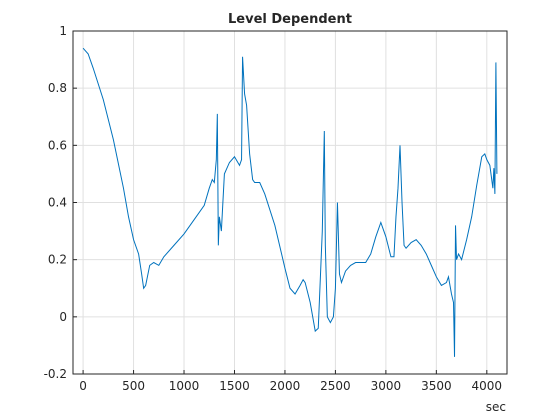  I want to click on x-tick-label: 500, so click(133, 386).